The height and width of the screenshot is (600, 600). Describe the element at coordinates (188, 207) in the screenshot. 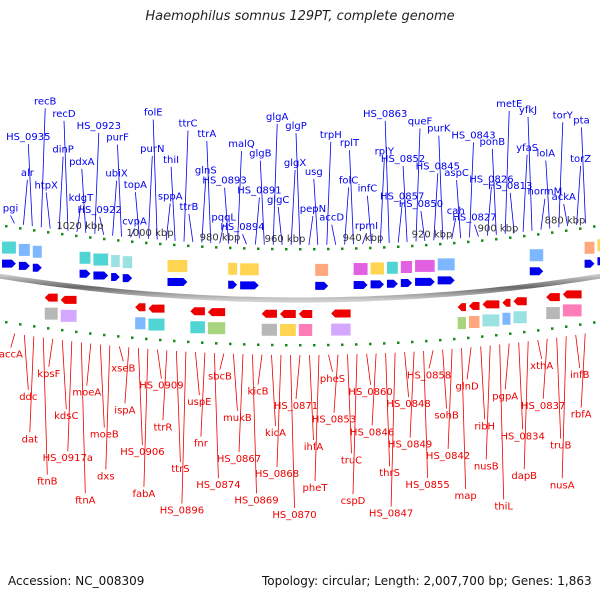

I see `forward-gene-label: ttrB` at that location.